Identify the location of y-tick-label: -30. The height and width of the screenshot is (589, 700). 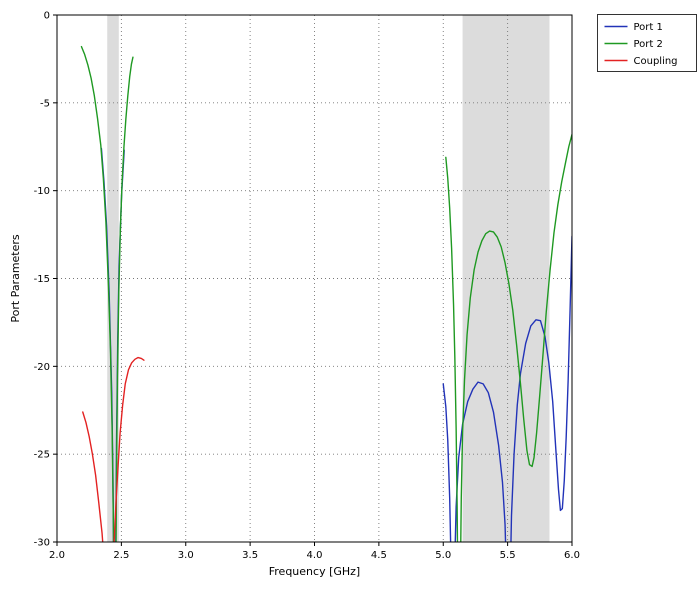
(42, 543).